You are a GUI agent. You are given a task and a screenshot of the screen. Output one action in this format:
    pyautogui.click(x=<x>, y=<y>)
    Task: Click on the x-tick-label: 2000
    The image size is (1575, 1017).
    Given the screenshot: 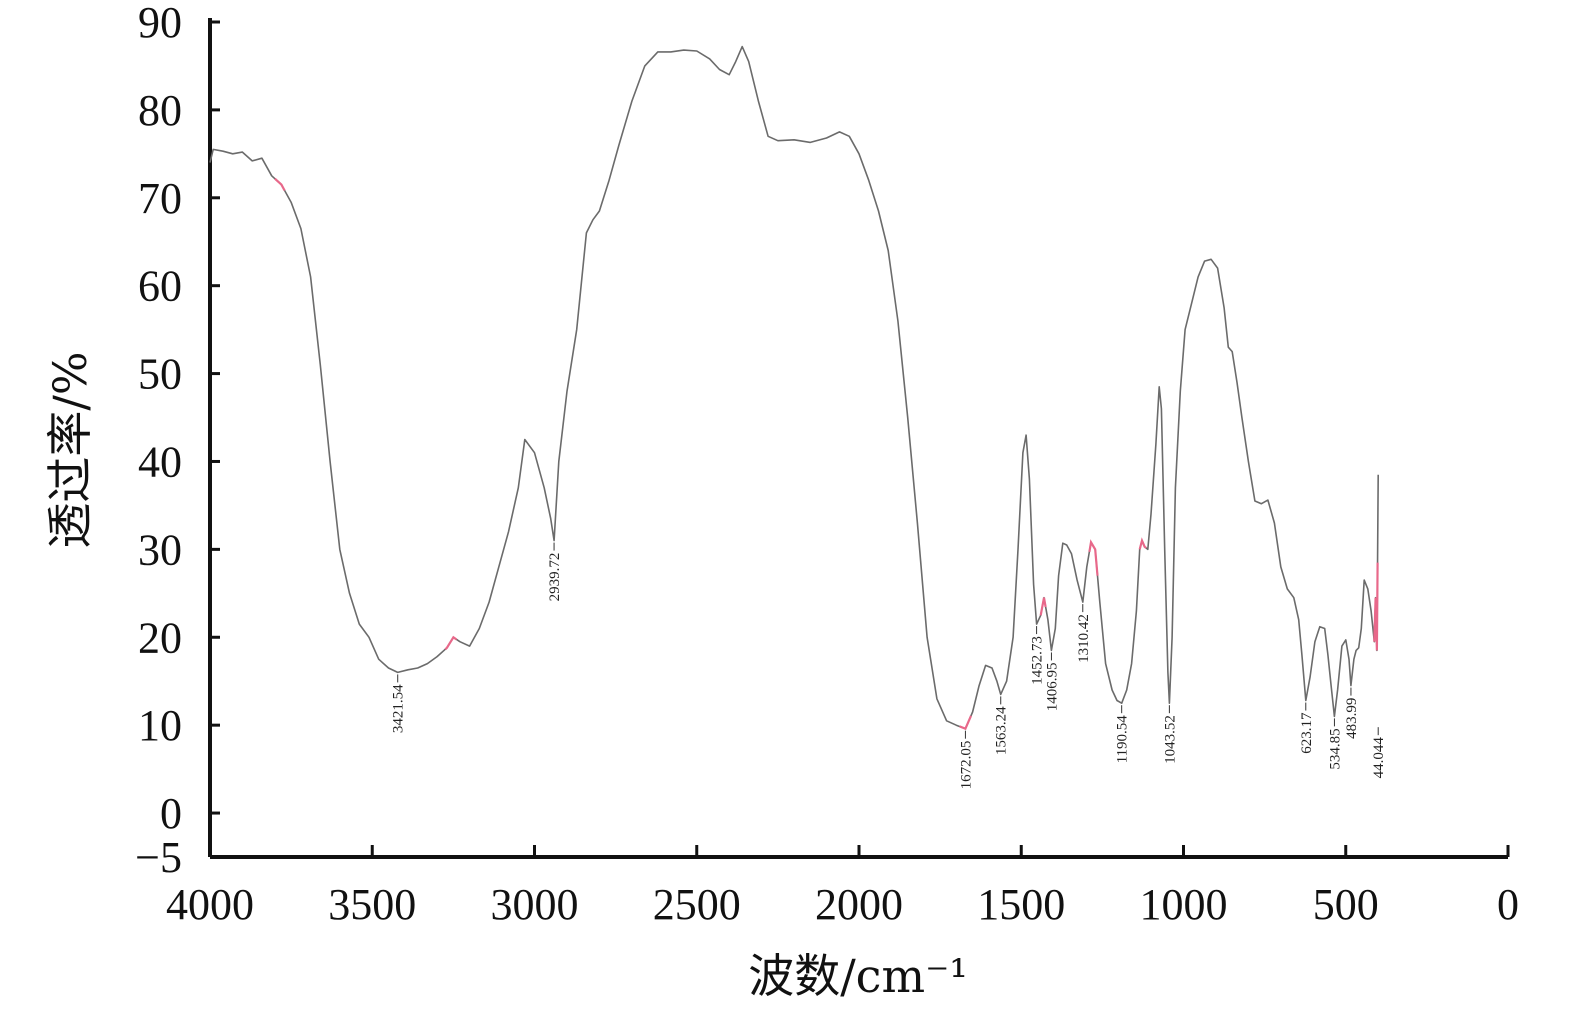 What is the action you would take?
    pyautogui.click(x=859, y=904)
    